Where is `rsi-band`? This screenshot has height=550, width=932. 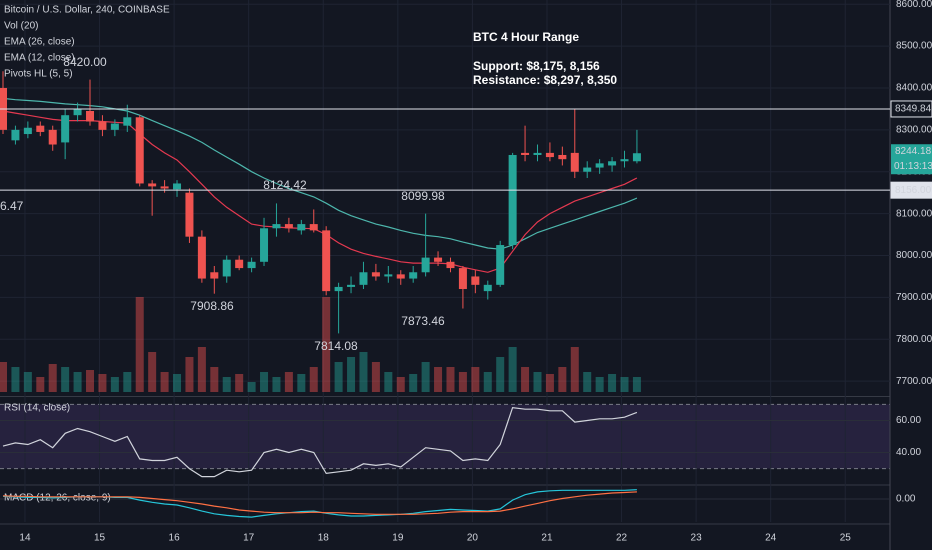
rsi-band is located at coordinates (445, 436).